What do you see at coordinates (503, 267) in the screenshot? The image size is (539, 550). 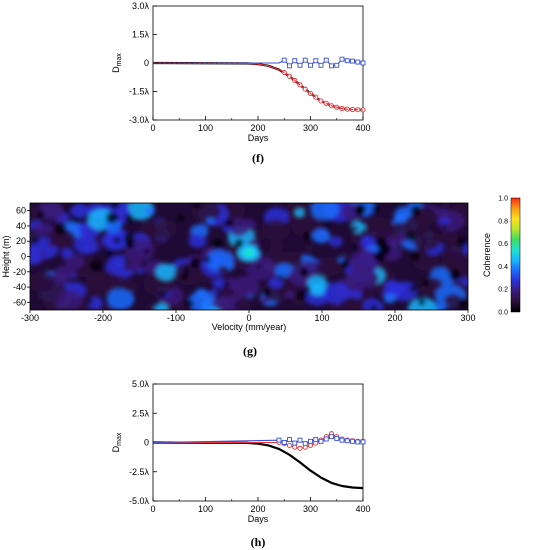 I see `colorbar-tick-label: 0.4` at bounding box center [503, 267].